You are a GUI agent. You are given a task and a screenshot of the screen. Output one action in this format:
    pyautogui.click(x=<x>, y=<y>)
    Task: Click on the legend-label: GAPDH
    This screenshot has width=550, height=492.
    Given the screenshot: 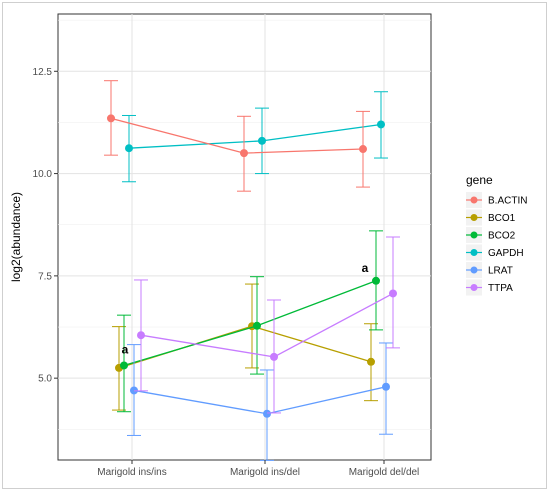 What is the action you would take?
    pyautogui.click(x=506, y=253)
    